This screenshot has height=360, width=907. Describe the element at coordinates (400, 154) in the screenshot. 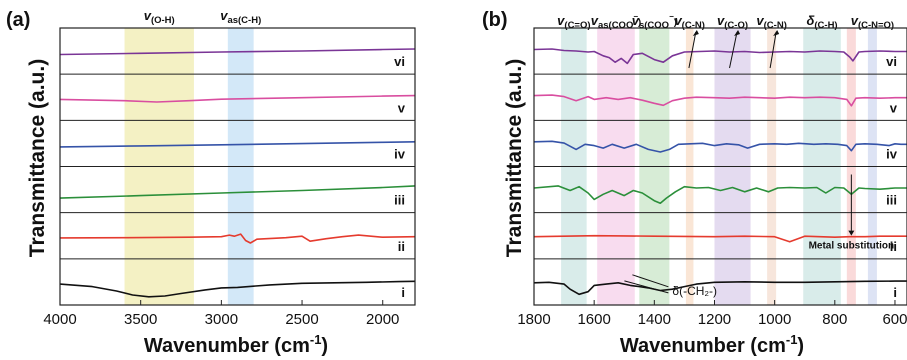

I see `series-label-a-iv: iv` at that location.